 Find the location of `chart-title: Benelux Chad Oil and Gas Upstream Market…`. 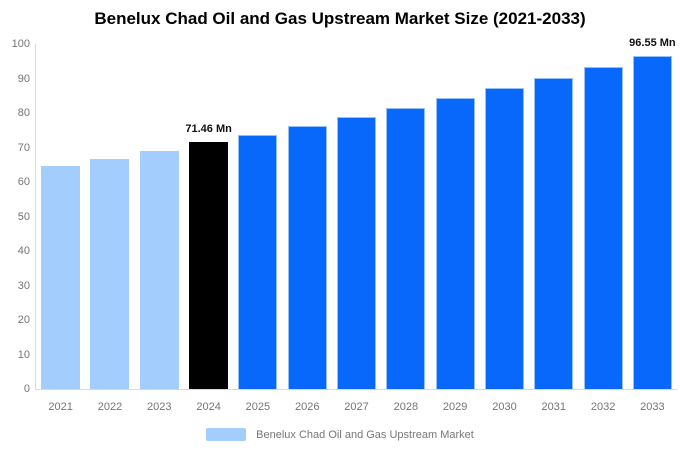

chart-title: Benelux Chad Oil and Gas Upstream Market… is located at coordinates (340, 18).